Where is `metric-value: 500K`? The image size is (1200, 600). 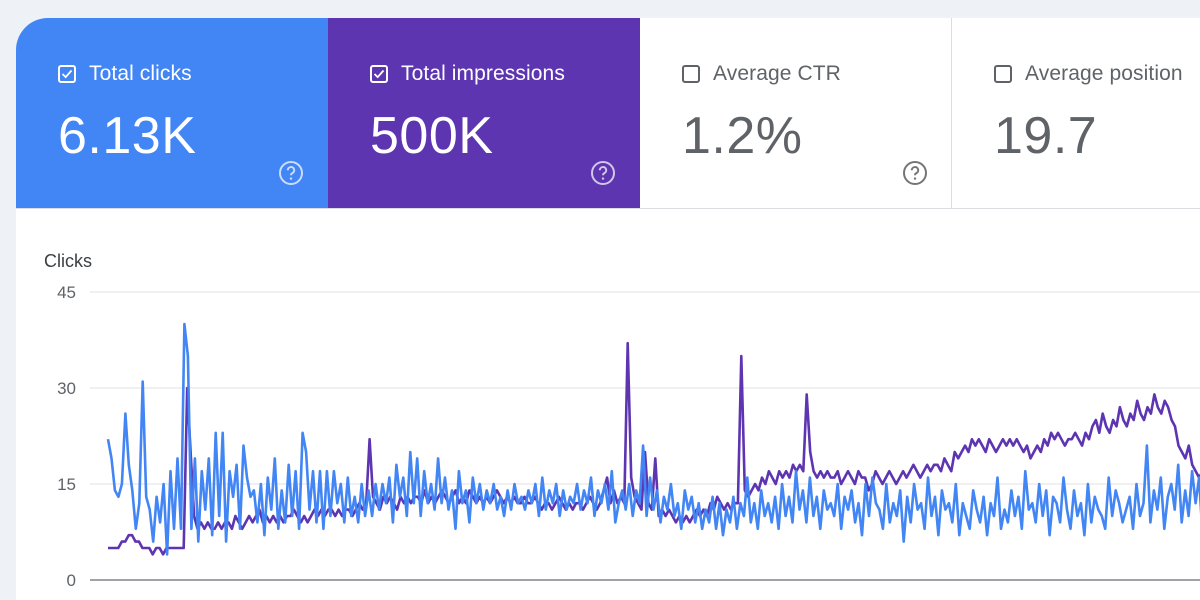
metric-value: 500K is located at coordinates (432, 136).